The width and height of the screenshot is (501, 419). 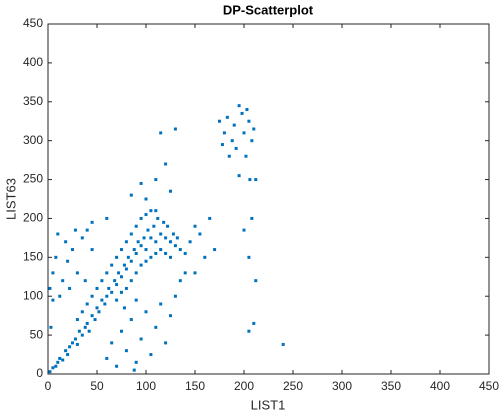 I want to click on y-tick-label: 100, so click(x=33, y=295).